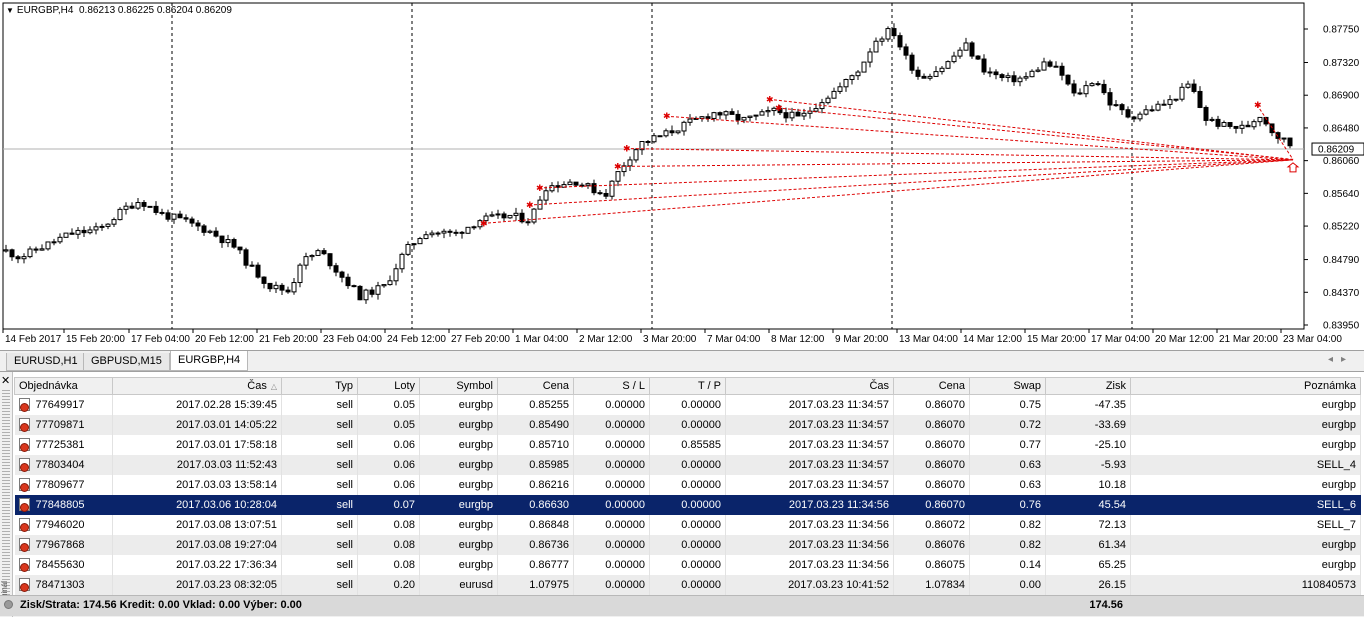 This screenshot has height=617, width=1364. I want to click on price-axis-label: 0.85640, so click(1341, 194).